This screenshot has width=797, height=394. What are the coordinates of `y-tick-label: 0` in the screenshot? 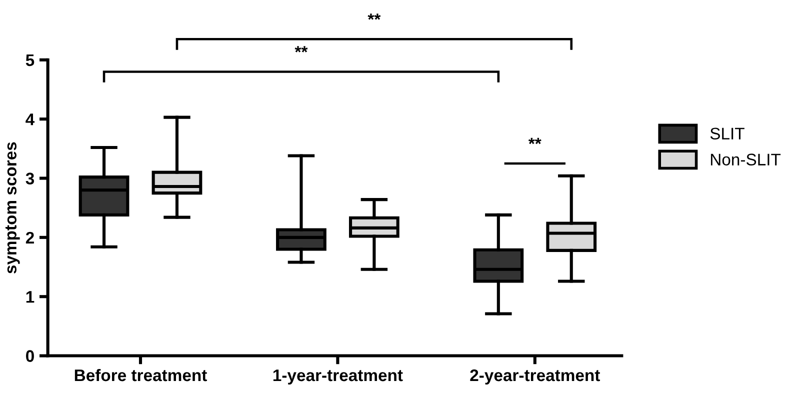 It's located at (30, 356).